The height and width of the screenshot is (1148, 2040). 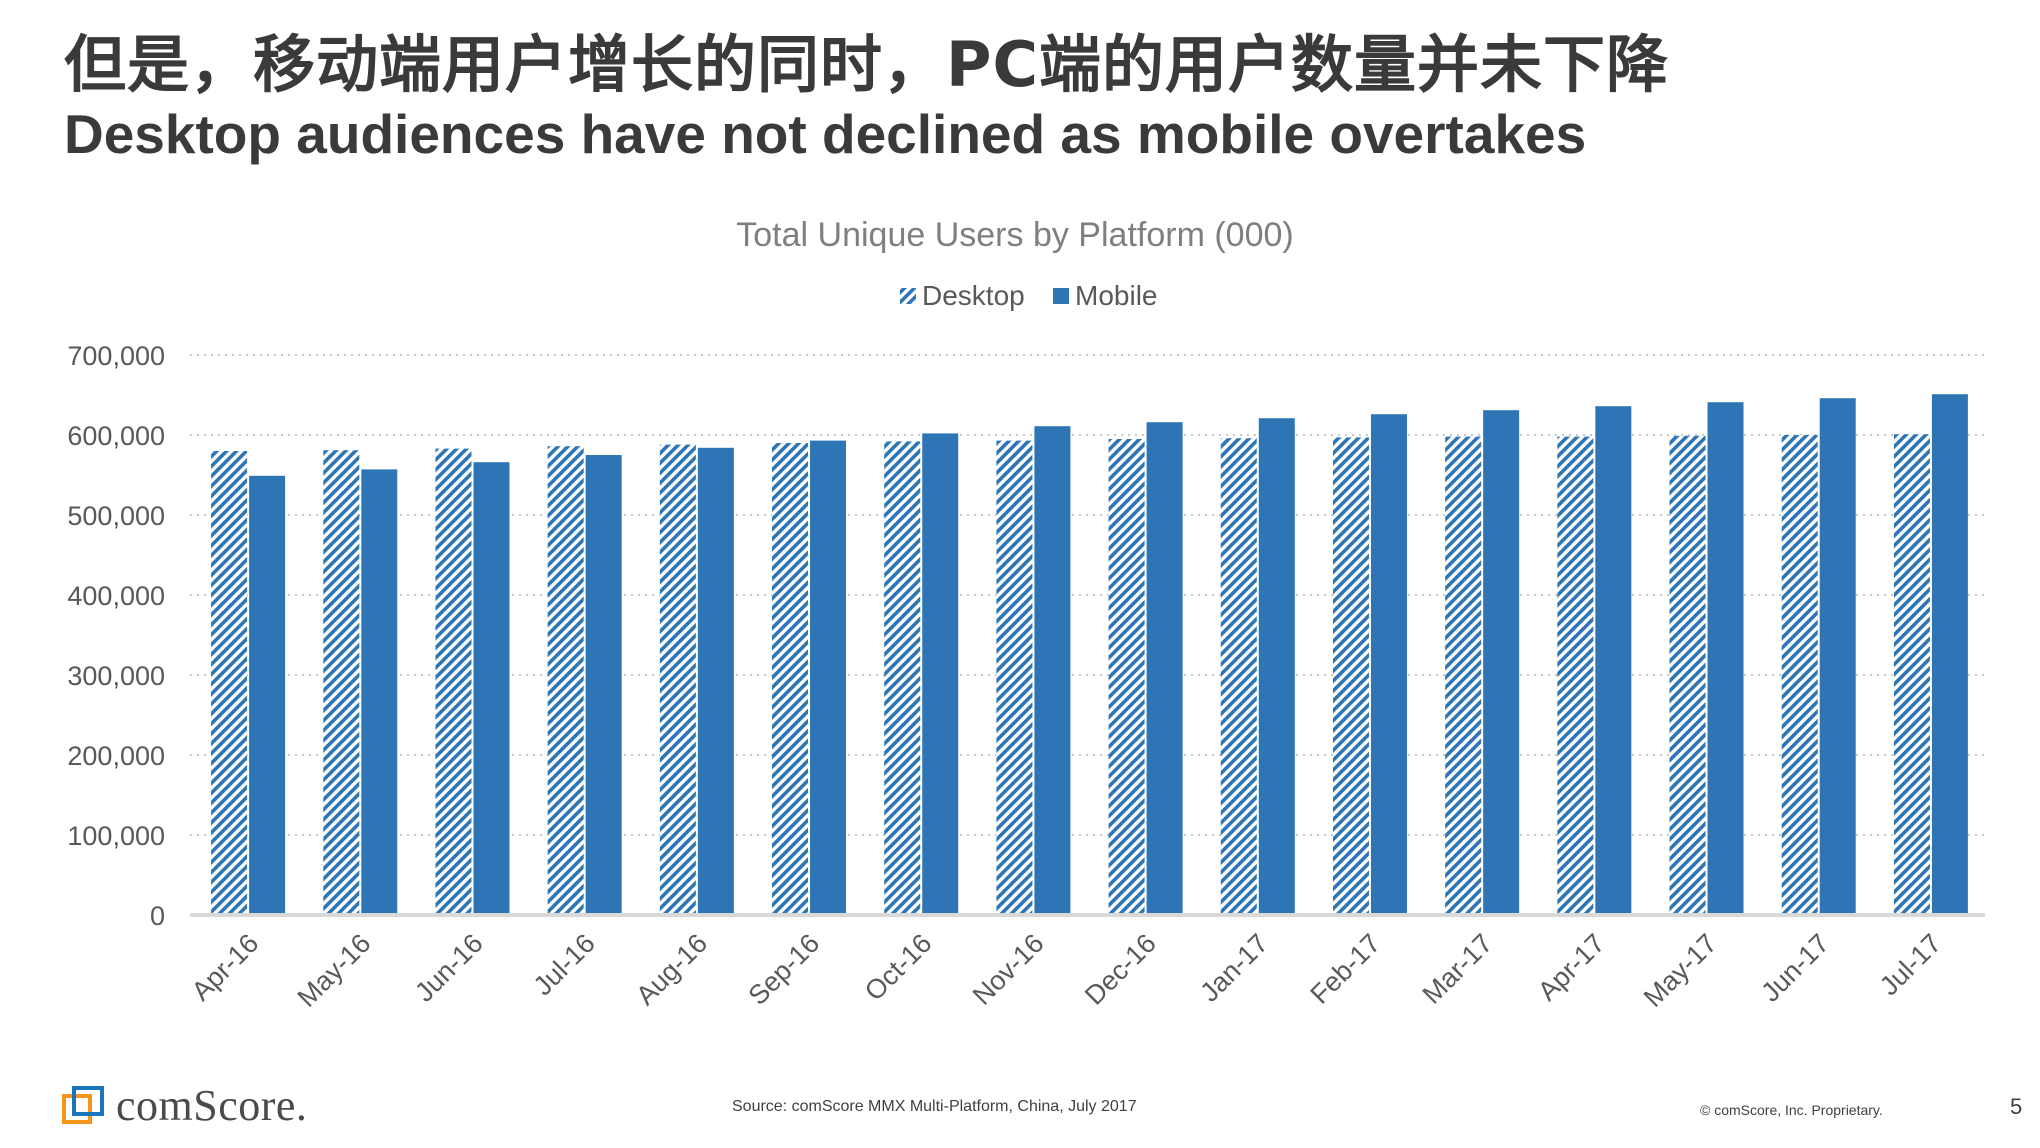 I want to click on y-tick-label: 500,000, so click(x=116, y=516).